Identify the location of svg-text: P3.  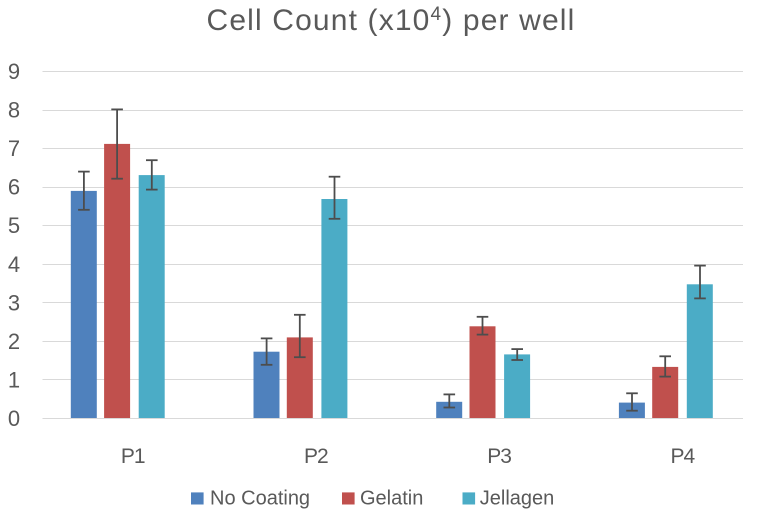
(499, 456).